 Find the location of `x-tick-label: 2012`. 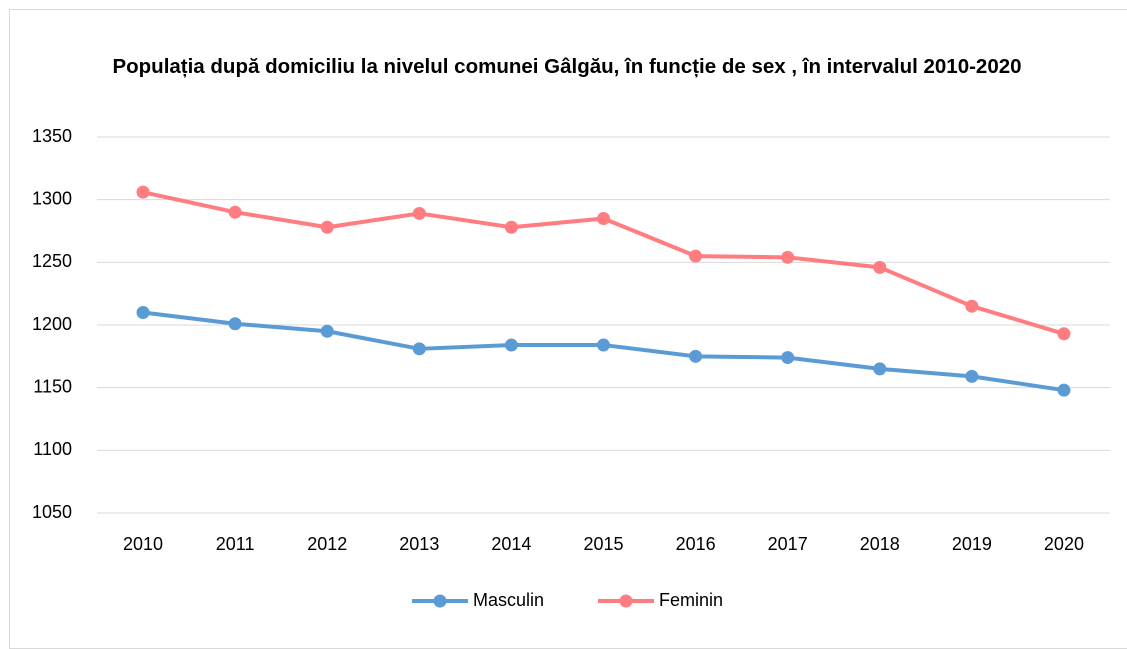

x-tick-label: 2012 is located at coordinates (327, 544).